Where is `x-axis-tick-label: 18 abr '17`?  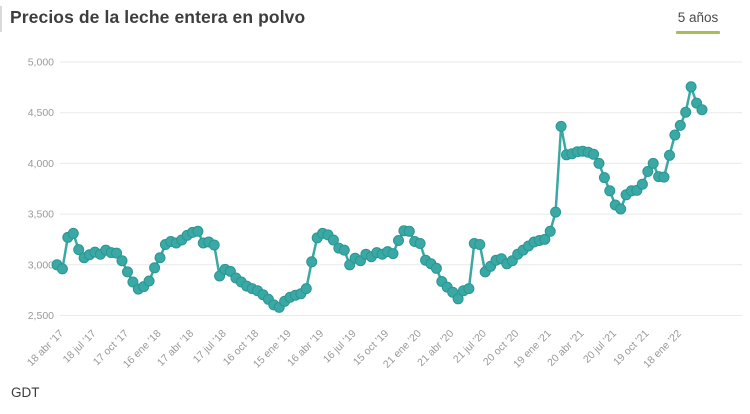 x-axis-tick-label: 18 abr '17 is located at coordinates (45, 348).